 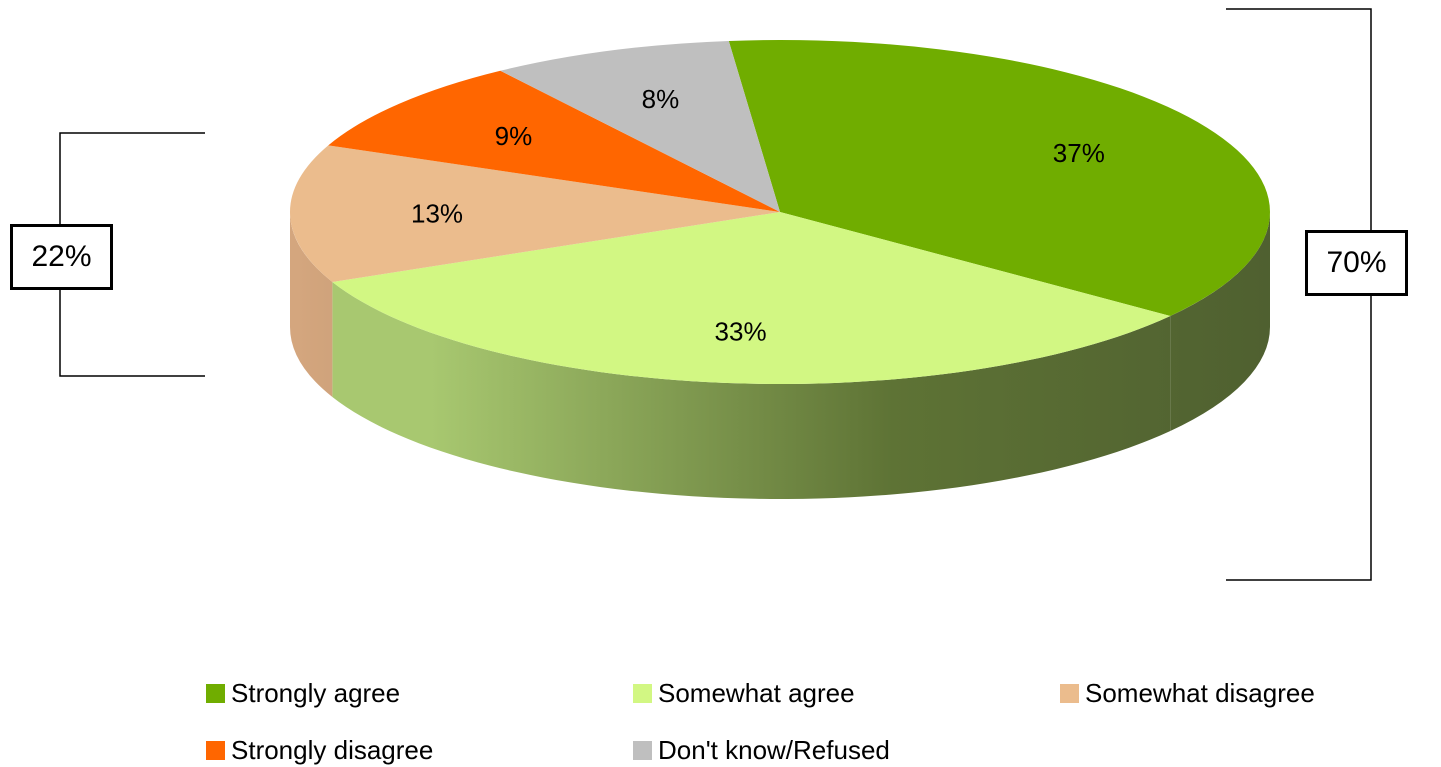 I want to click on group-box-agree: 70%, so click(x=1356, y=263).